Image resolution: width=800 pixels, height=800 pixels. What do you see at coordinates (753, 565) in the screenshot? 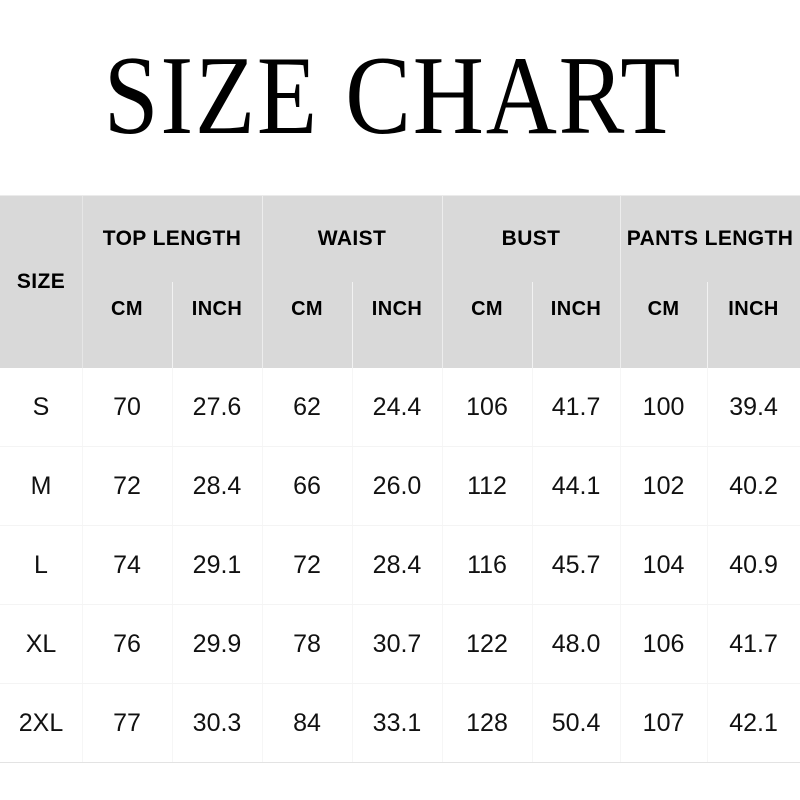
I see `cell-pants-length-inch: 40.9` at bounding box center [753, 565].